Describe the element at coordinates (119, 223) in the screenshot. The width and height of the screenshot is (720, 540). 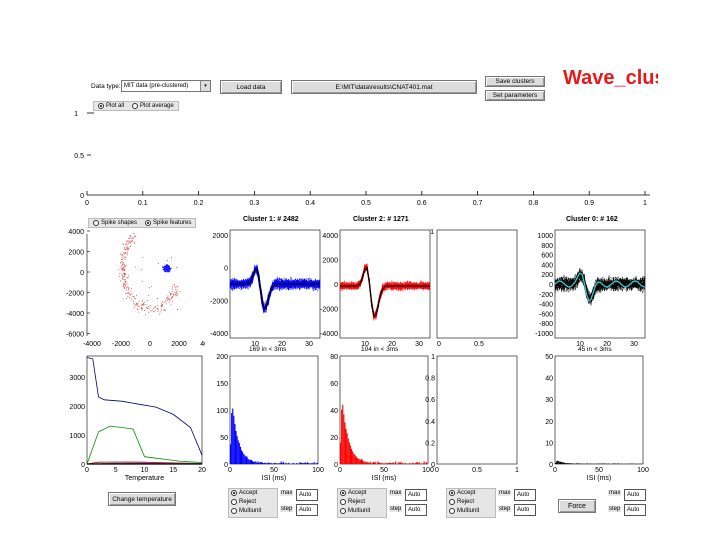
I see `spike-shapes-label: Spike shapes` at that location.